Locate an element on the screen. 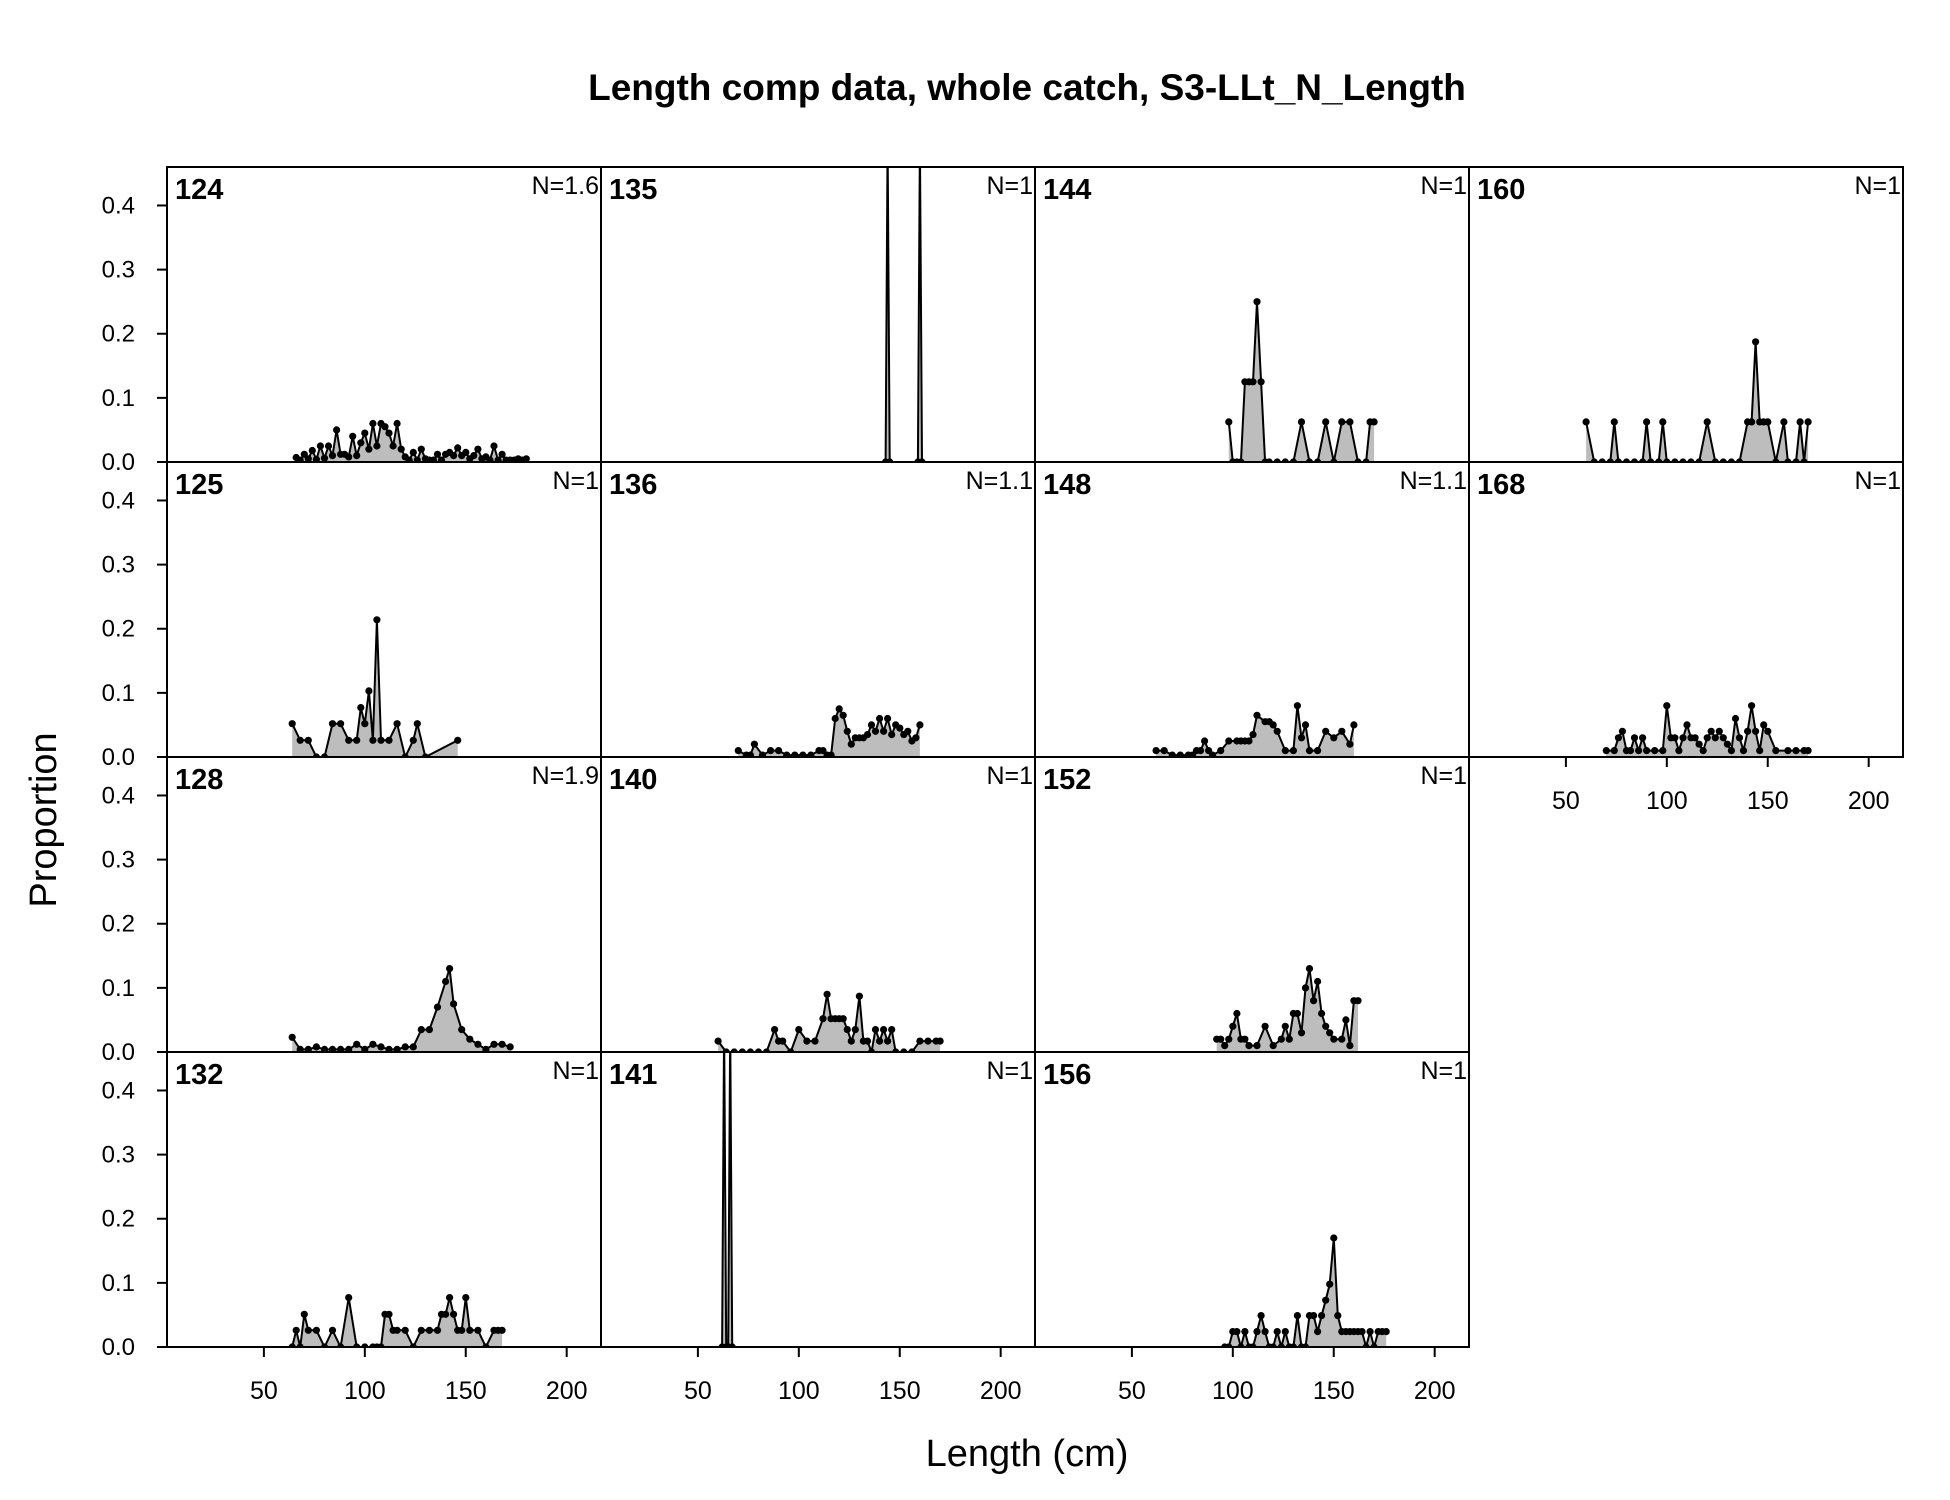  x-axis-132: 50 100 150 200 is located at coordinates (419, 1376).